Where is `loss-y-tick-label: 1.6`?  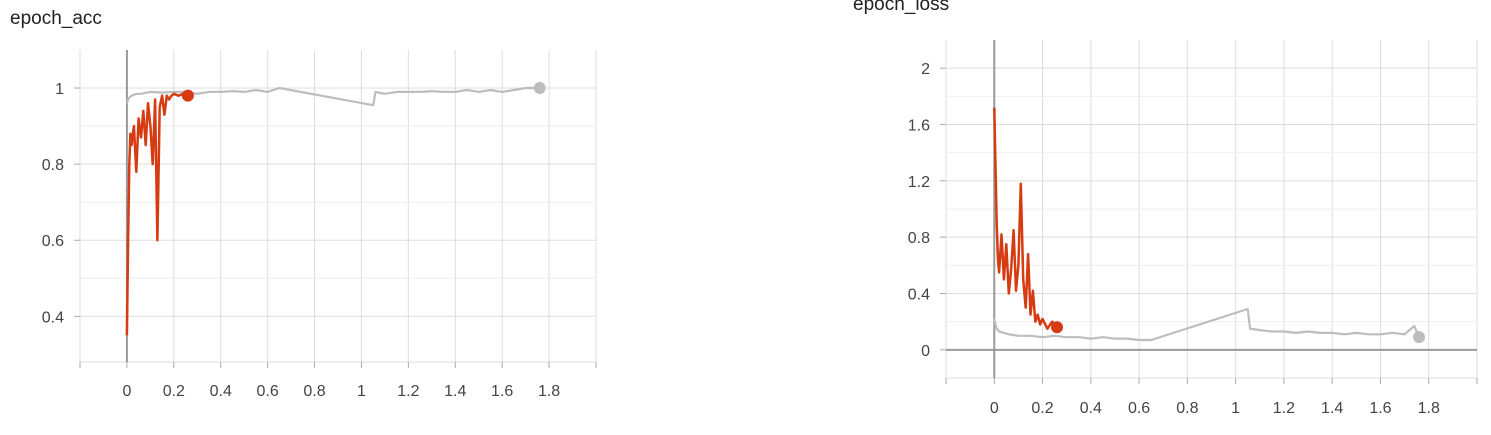
loss-y-tick-label: 1.6 is located at coordinates (919, 126).